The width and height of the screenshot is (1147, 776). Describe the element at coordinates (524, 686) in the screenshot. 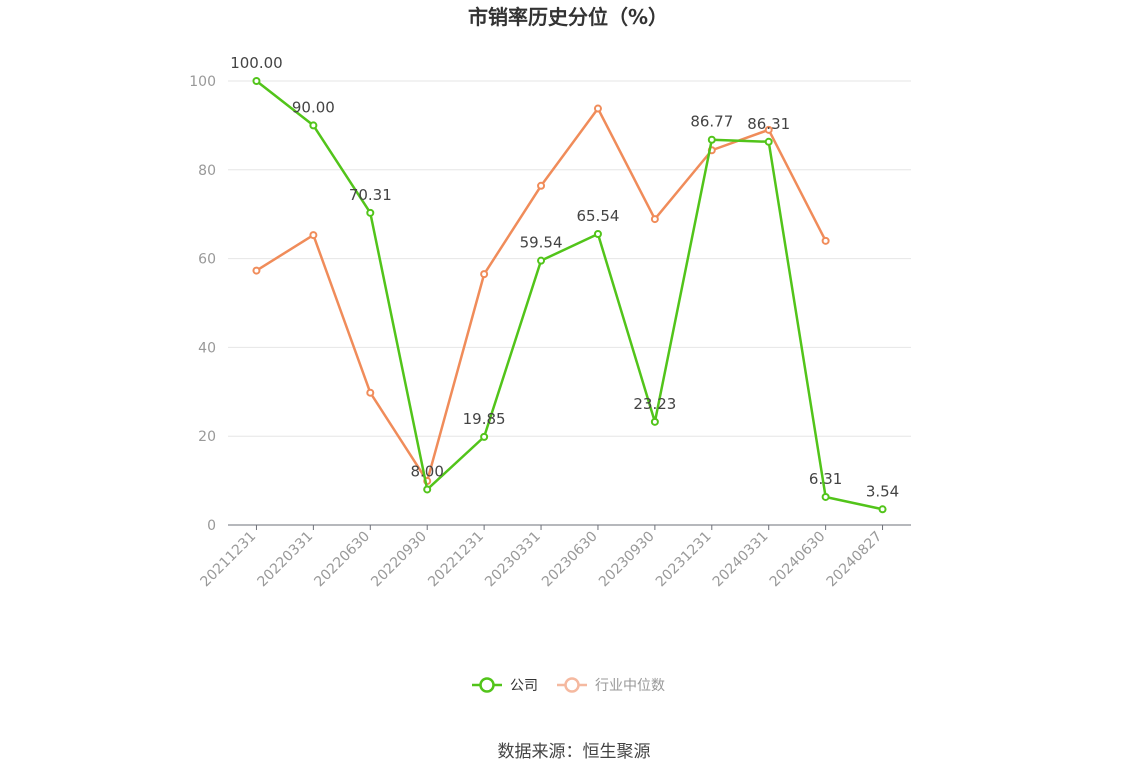

I see `legend-label: 公司` at that location.